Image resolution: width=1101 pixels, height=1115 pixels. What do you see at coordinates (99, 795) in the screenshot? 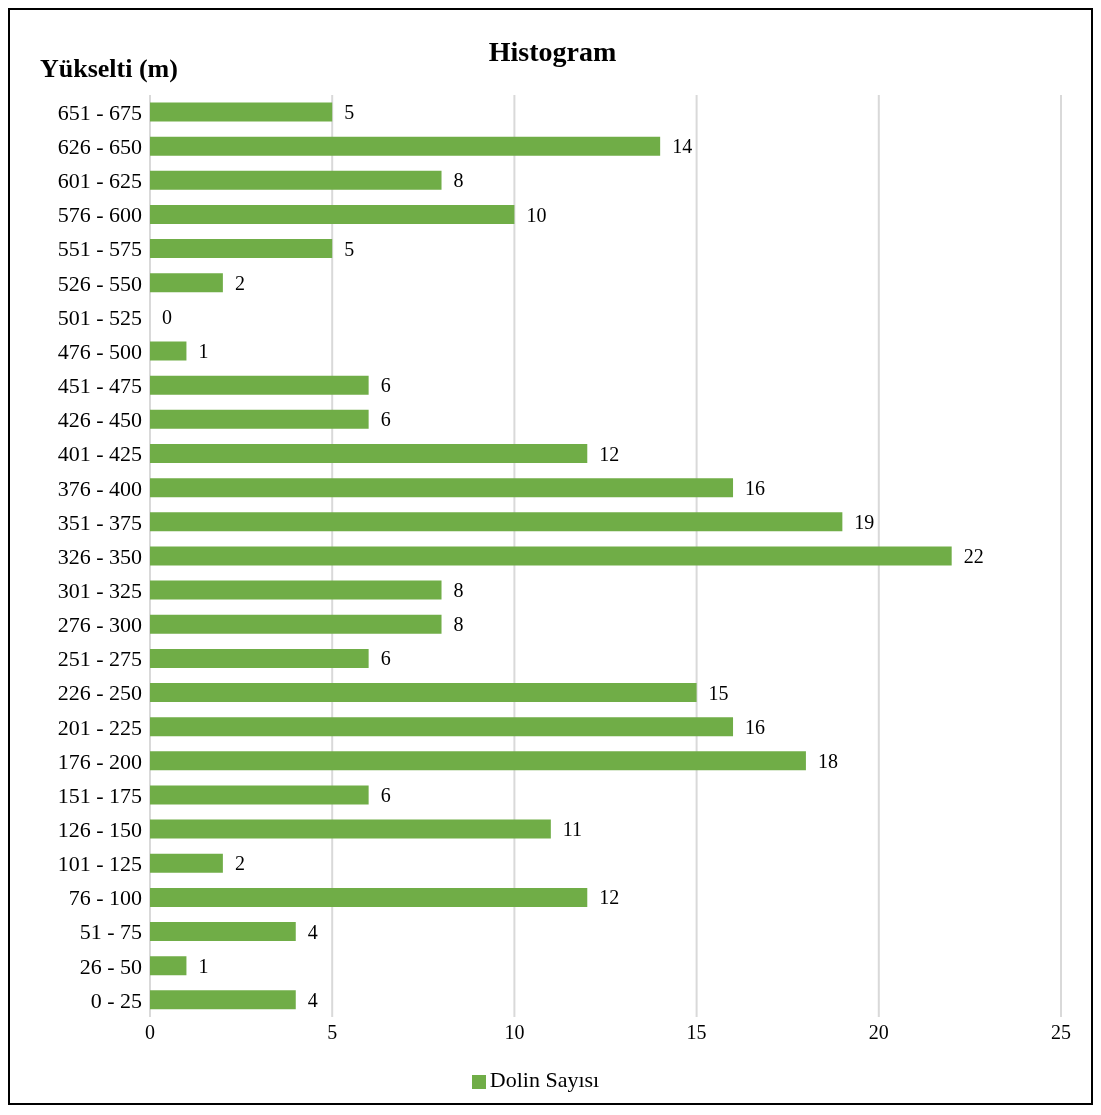
I see `y-tick-label: 151 - 175` at bounding box center [99, 795].